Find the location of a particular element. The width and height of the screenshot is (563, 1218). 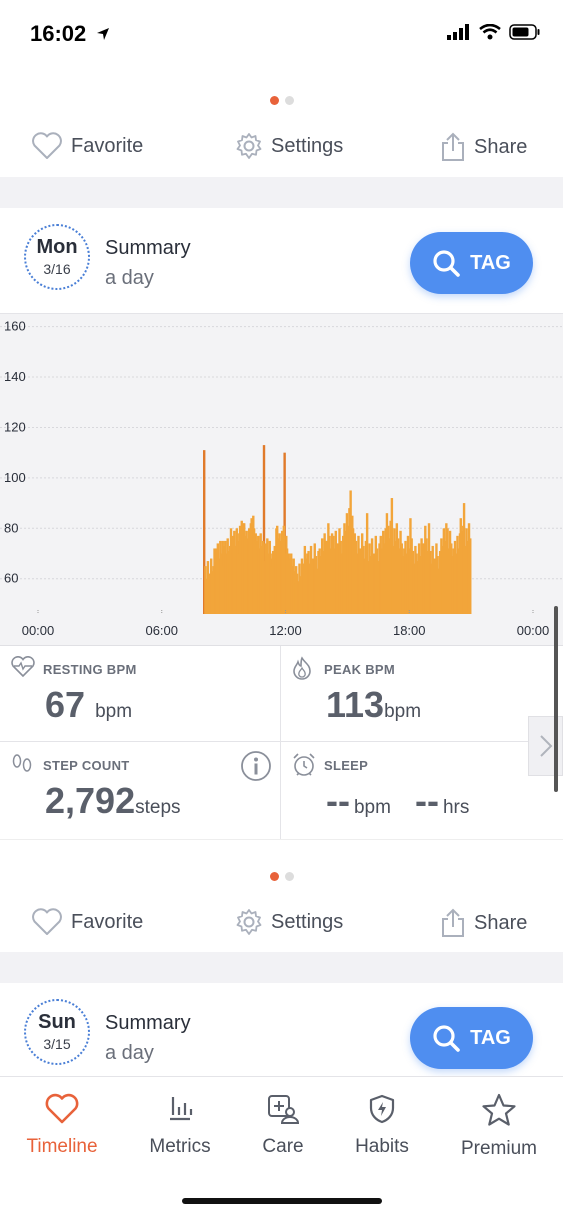

tab-habits: Habits is located at coordinates (382, 1125).